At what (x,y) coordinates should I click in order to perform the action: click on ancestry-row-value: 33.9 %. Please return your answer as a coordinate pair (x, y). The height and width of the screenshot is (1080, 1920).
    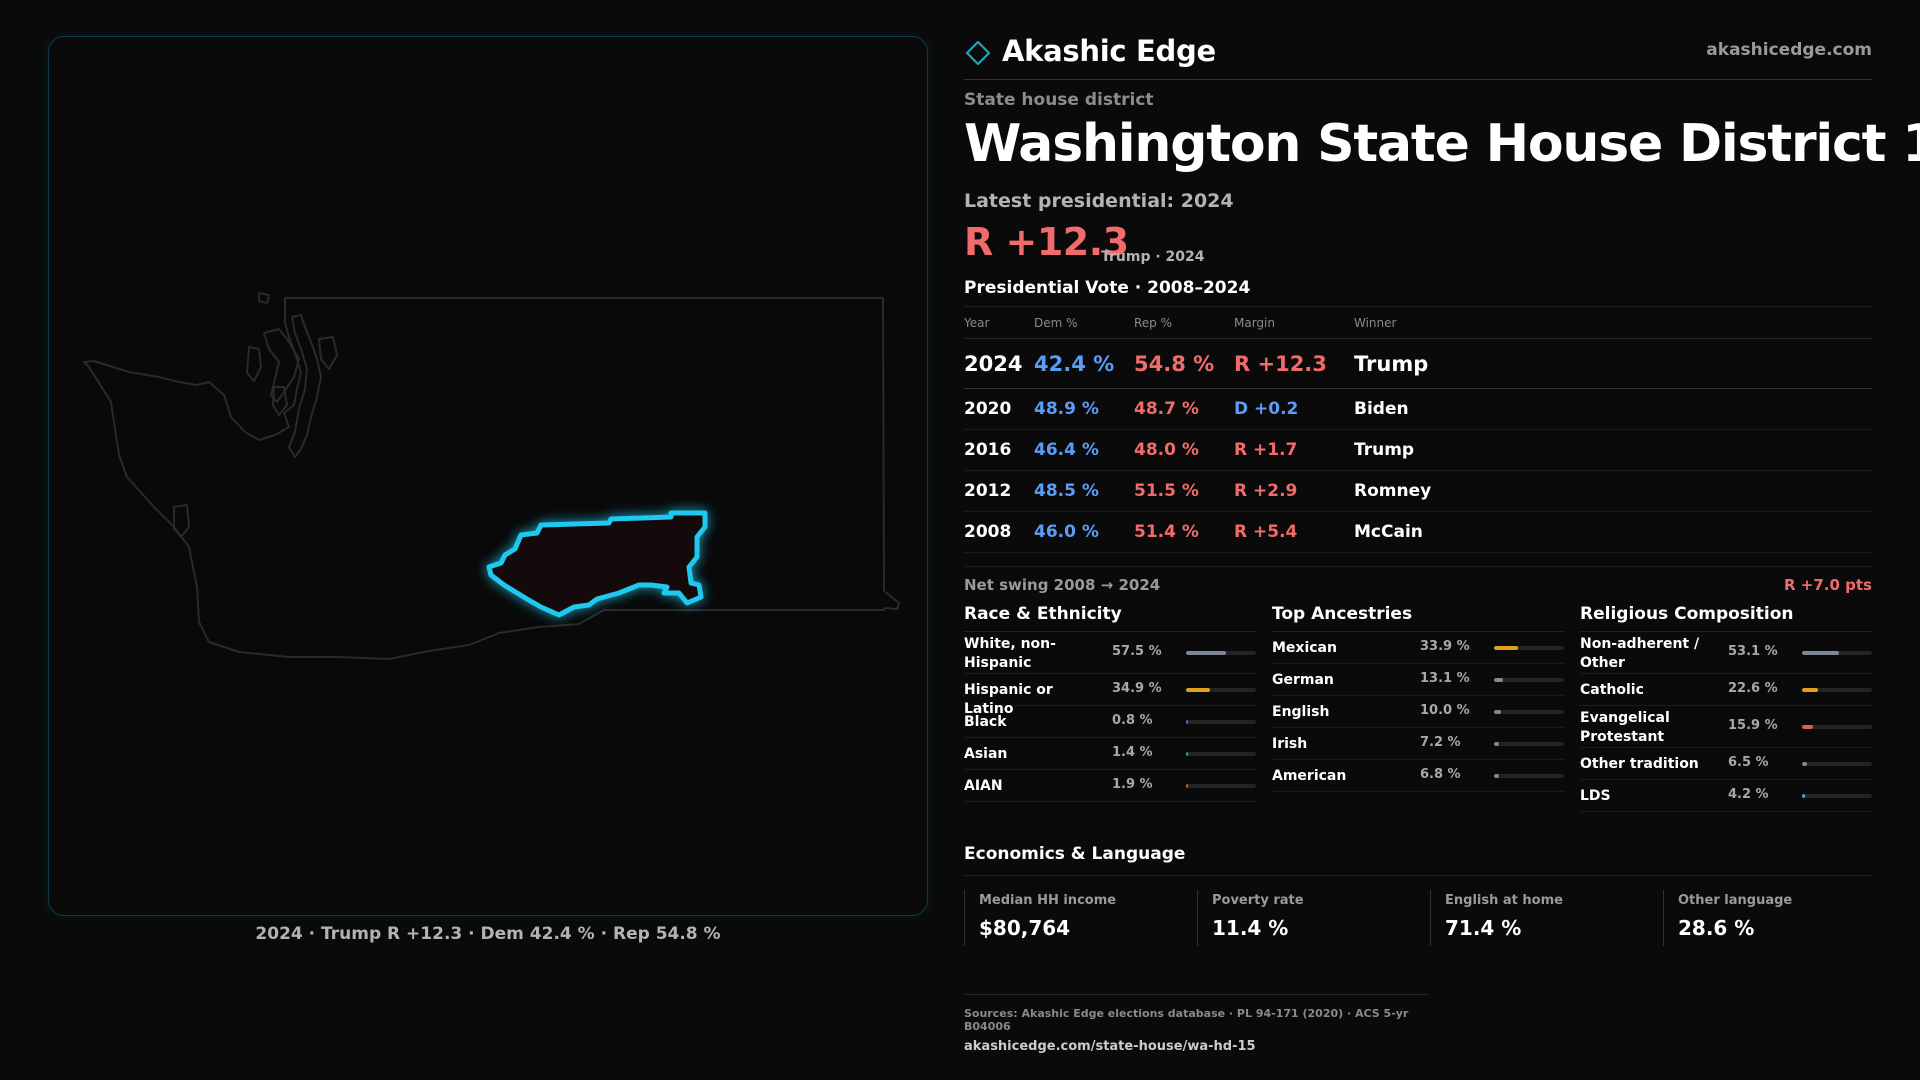
    Looking at the image, I should click on (1445, 646).